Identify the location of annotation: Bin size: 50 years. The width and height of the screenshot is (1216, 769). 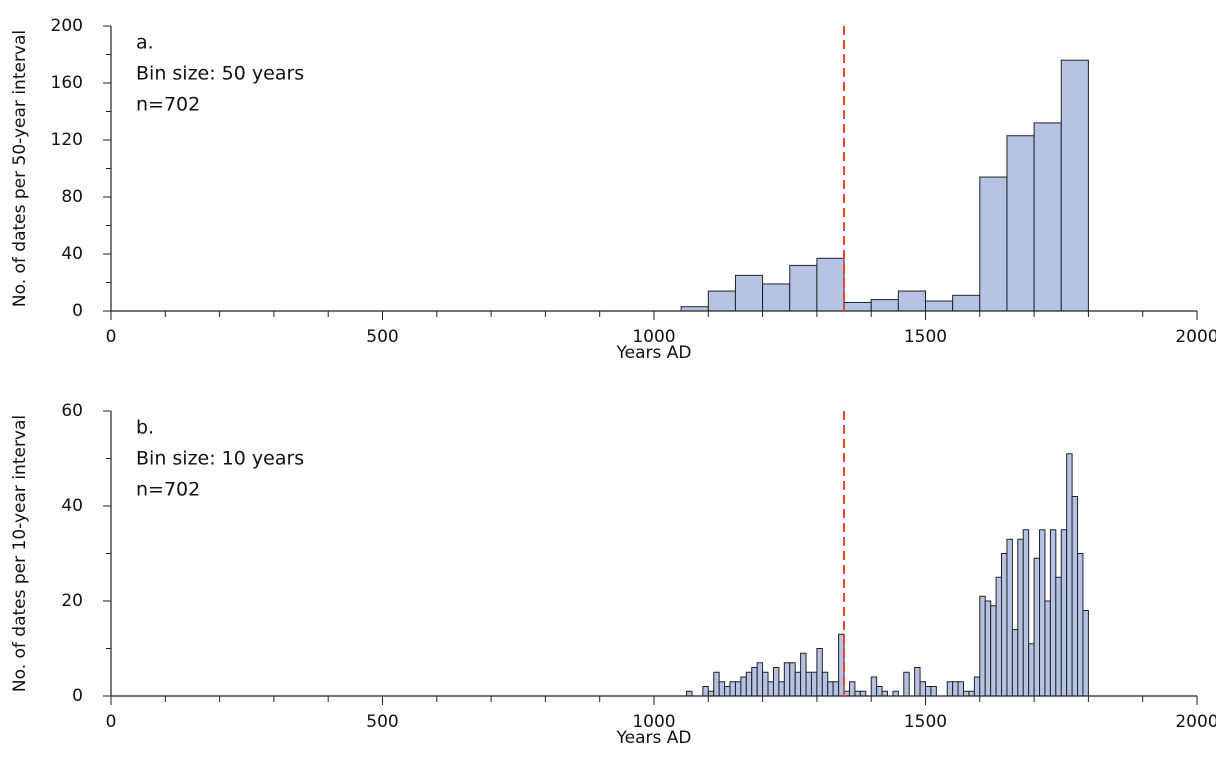
(220, 74).